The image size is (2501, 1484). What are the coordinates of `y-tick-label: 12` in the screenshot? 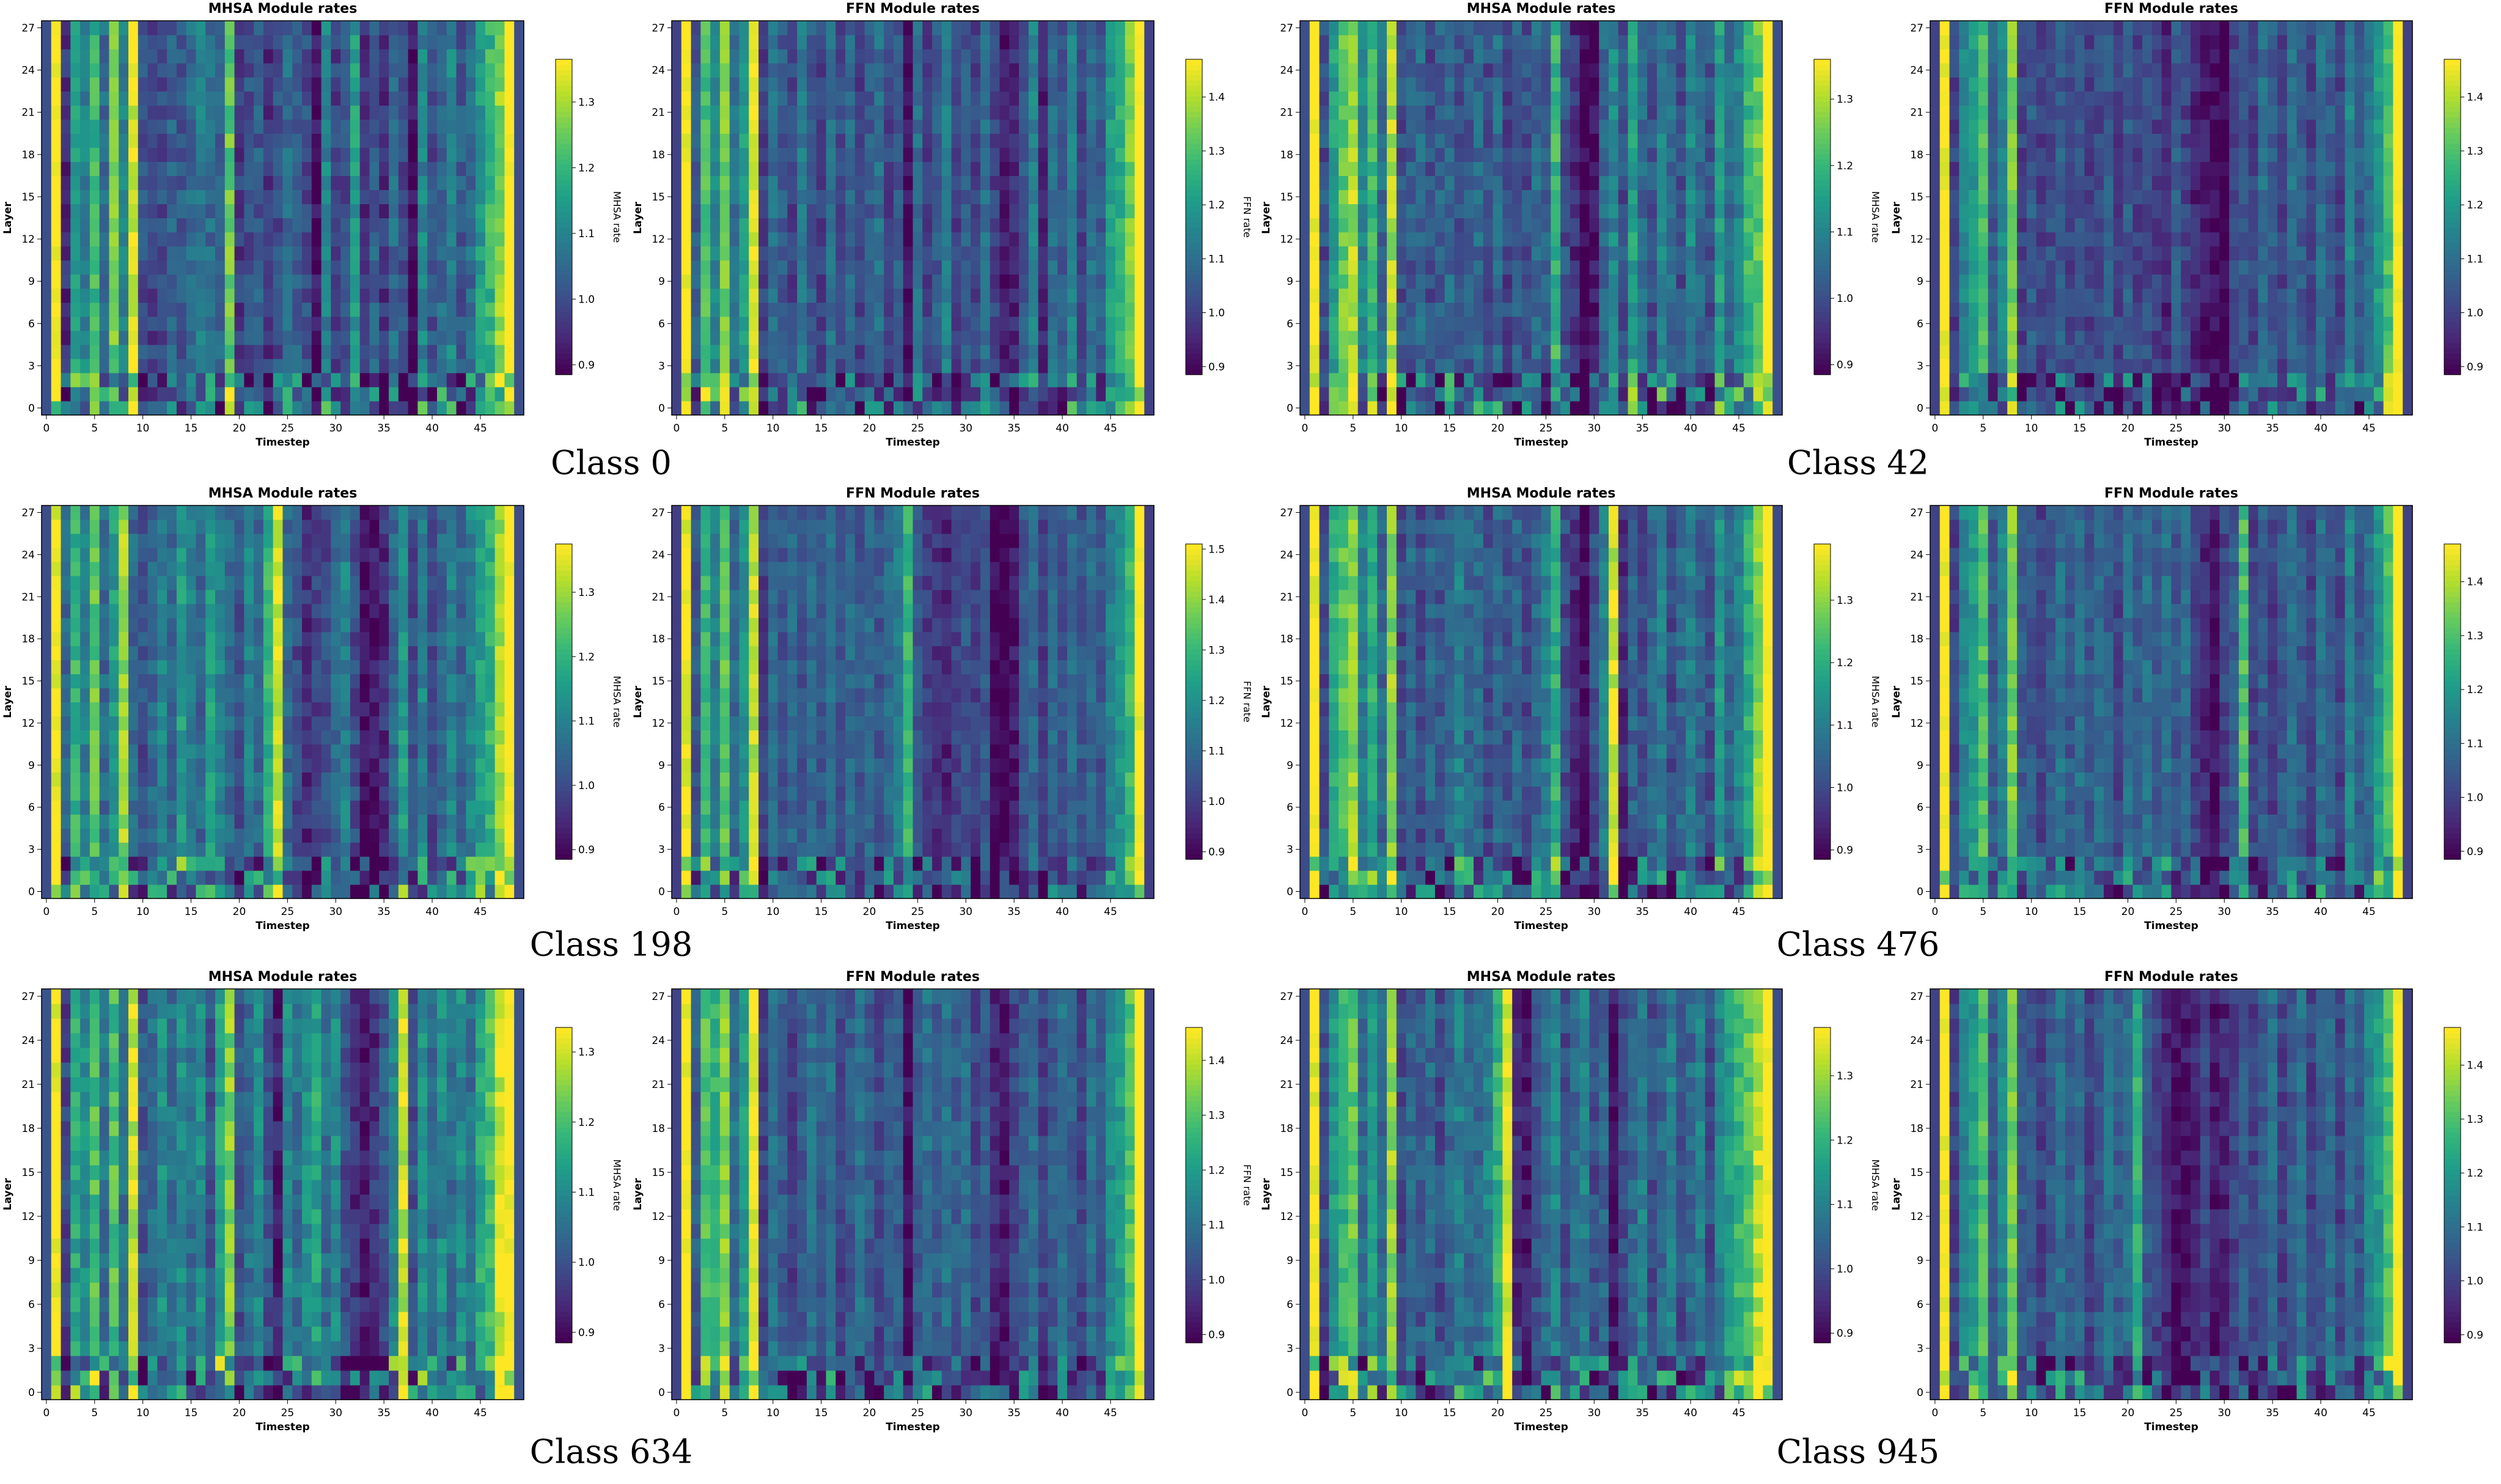 It's located at (658, 239).